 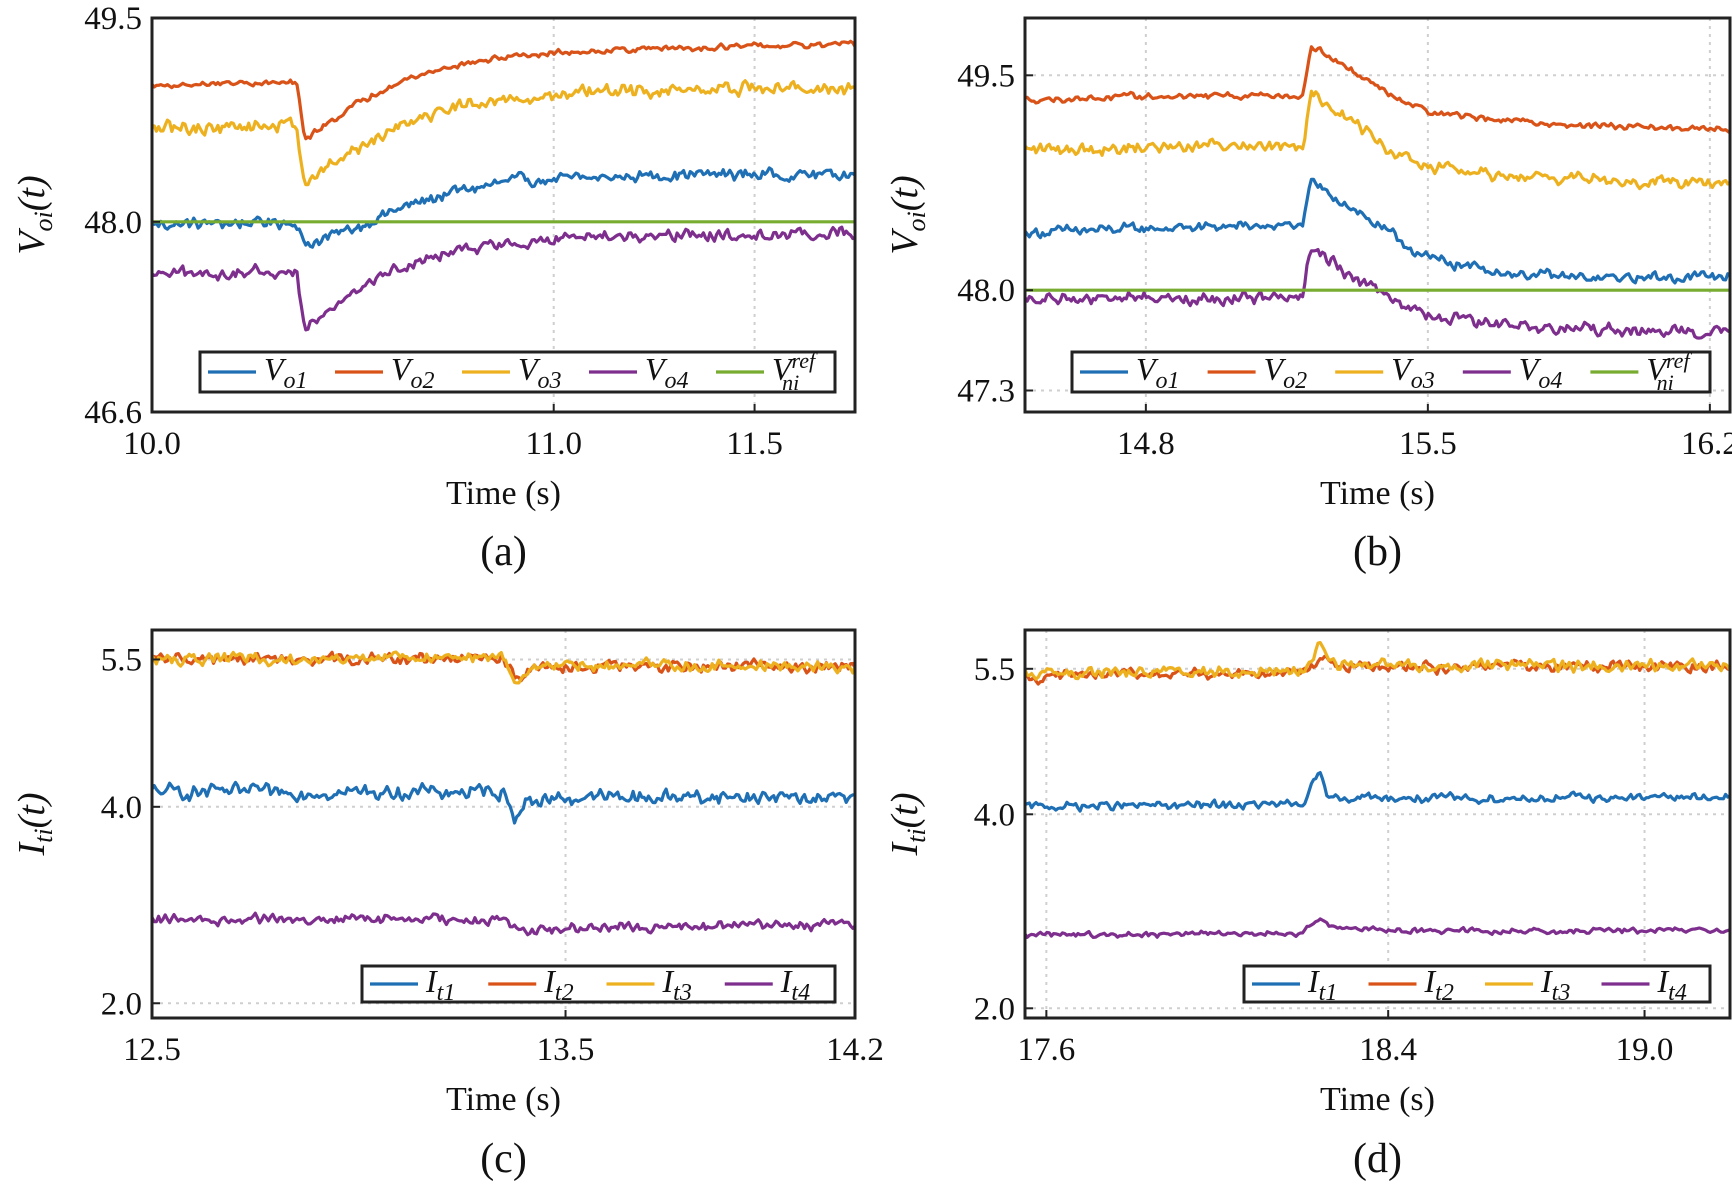 I want to click on x-tick-label: 15.5, so click(x=1428, y=444).